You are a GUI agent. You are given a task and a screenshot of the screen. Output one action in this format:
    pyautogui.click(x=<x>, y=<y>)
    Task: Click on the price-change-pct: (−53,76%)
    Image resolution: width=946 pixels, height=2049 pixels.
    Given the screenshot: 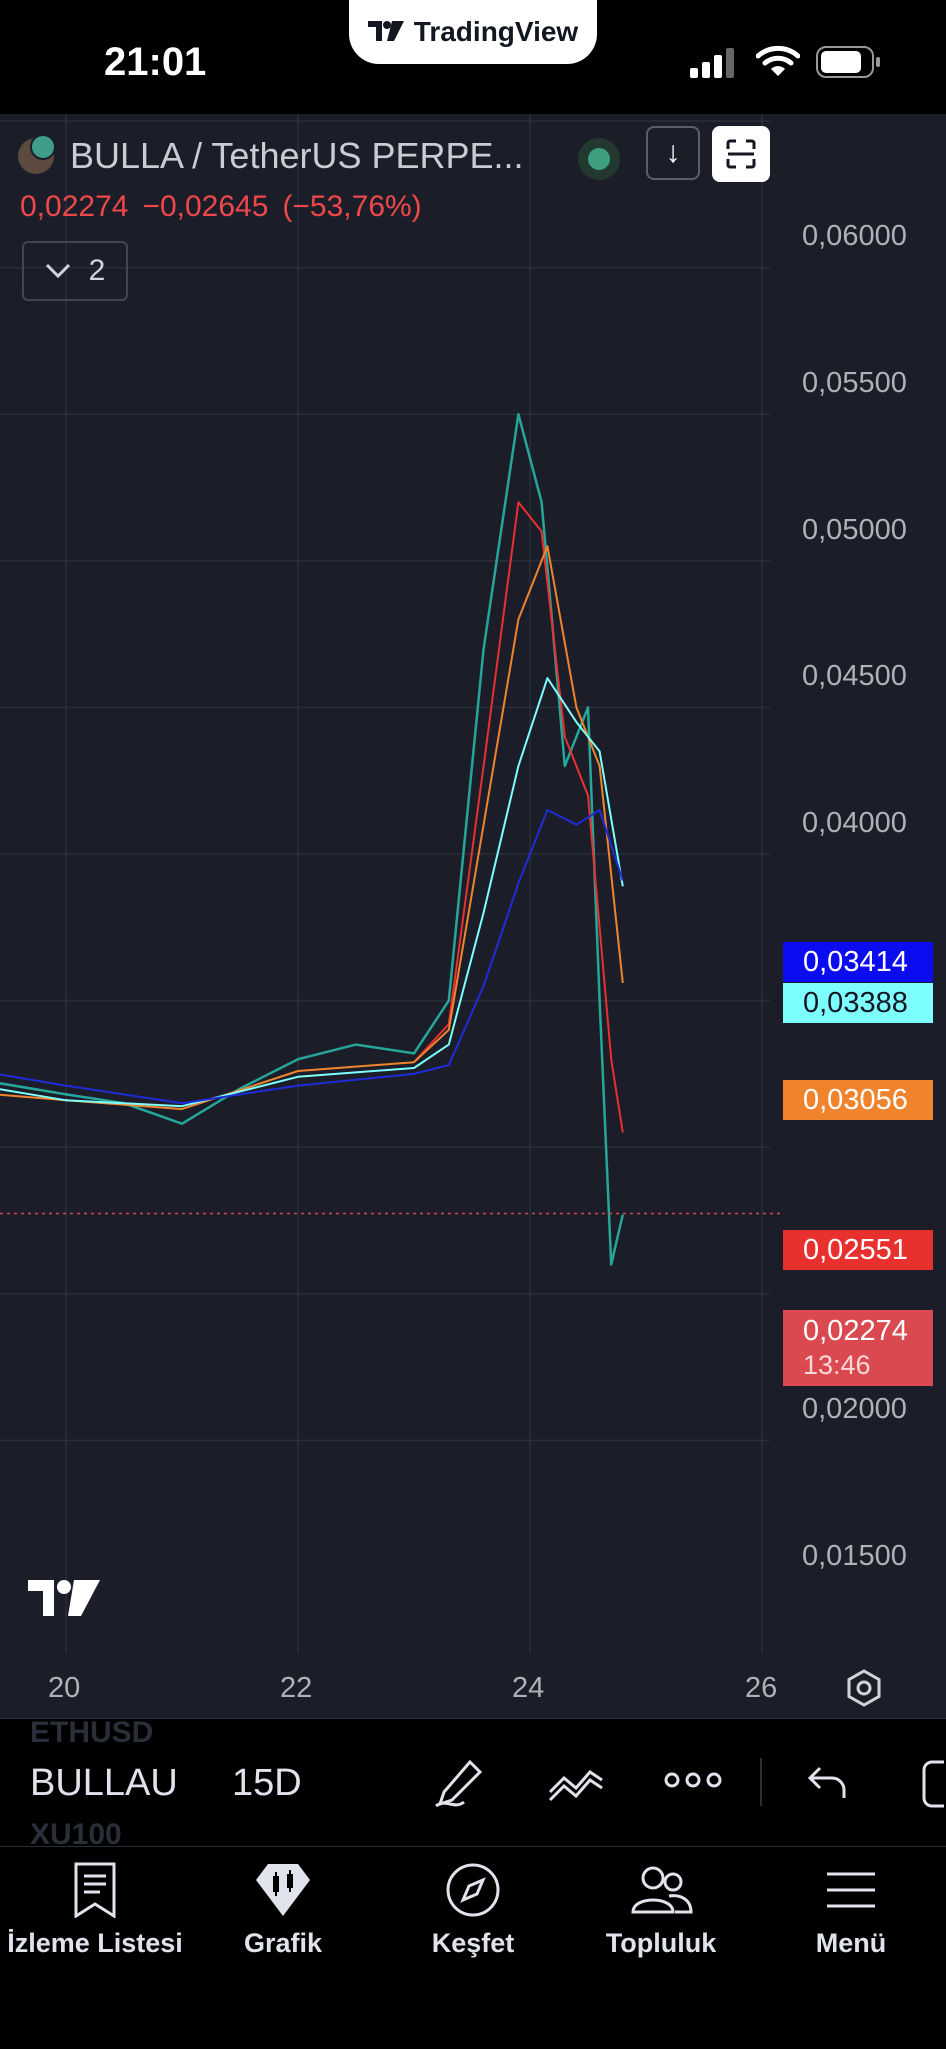 What is the action you would take?
    pyautogui.click(x=352, y=206)
    